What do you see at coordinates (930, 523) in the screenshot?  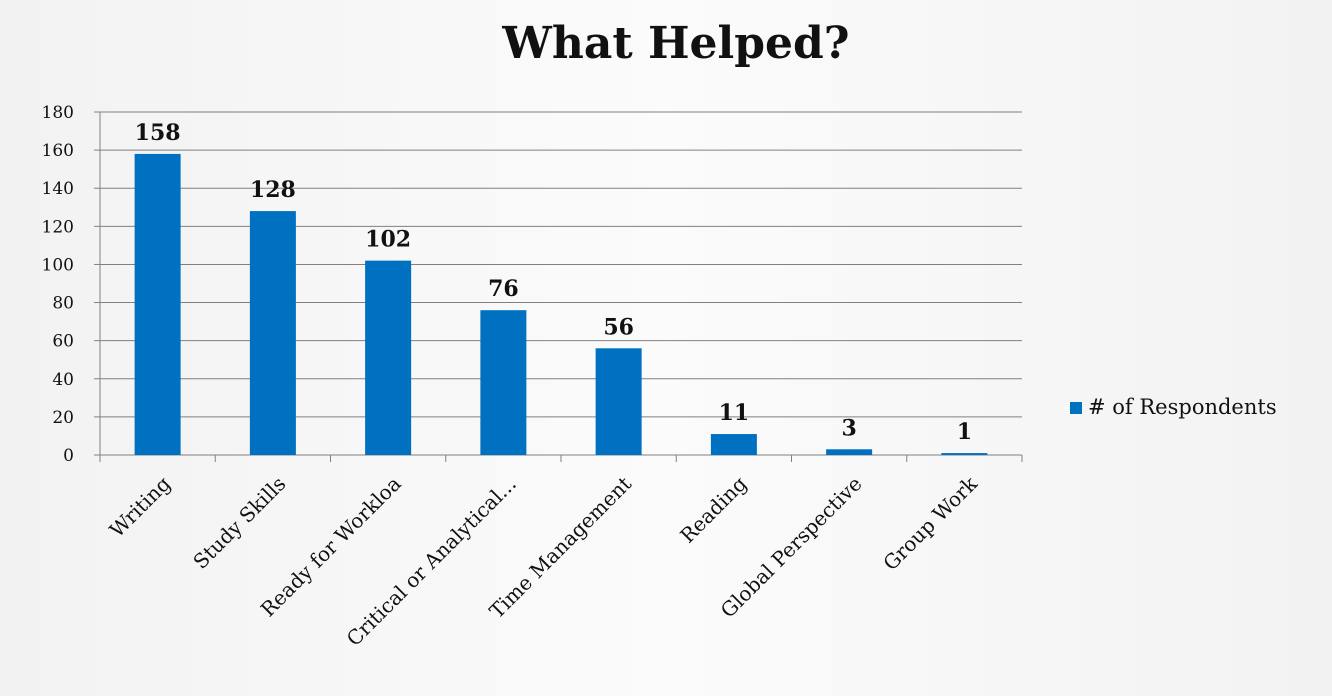 I see `category-label: Group Work` at bounding box center [930, 523].